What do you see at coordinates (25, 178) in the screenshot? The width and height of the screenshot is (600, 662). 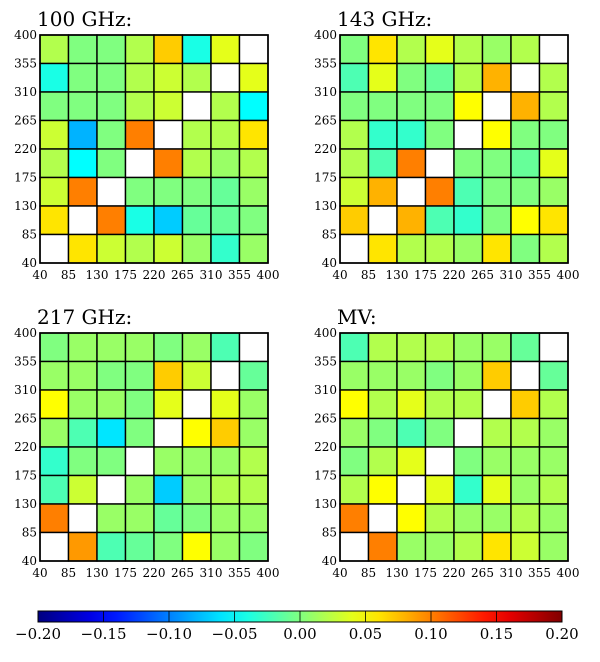 I see `y-tick-label: 175` at bounding box center [25, 178].